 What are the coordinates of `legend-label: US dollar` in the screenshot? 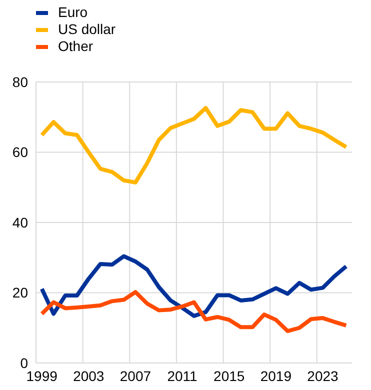 It's located at (87, 29).